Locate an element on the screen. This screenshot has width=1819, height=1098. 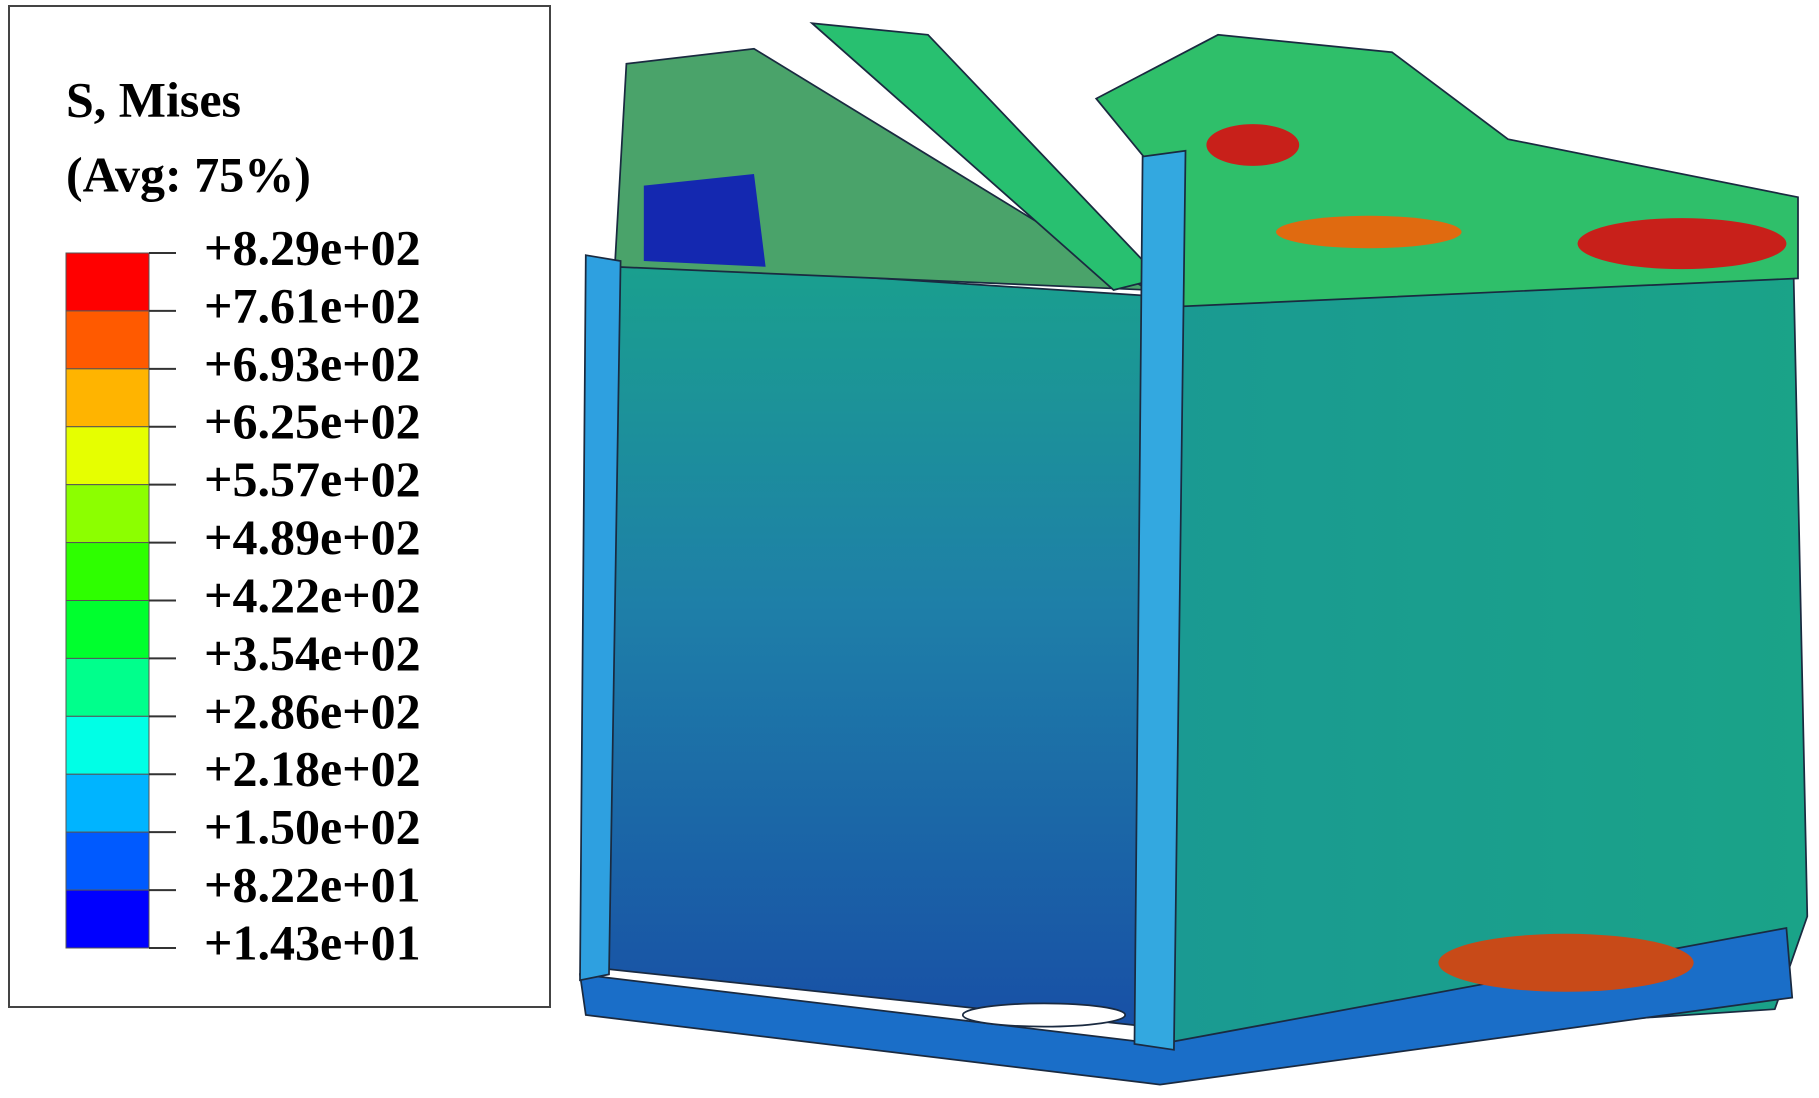
low-stress-zone is located at coordinates (704, 220).